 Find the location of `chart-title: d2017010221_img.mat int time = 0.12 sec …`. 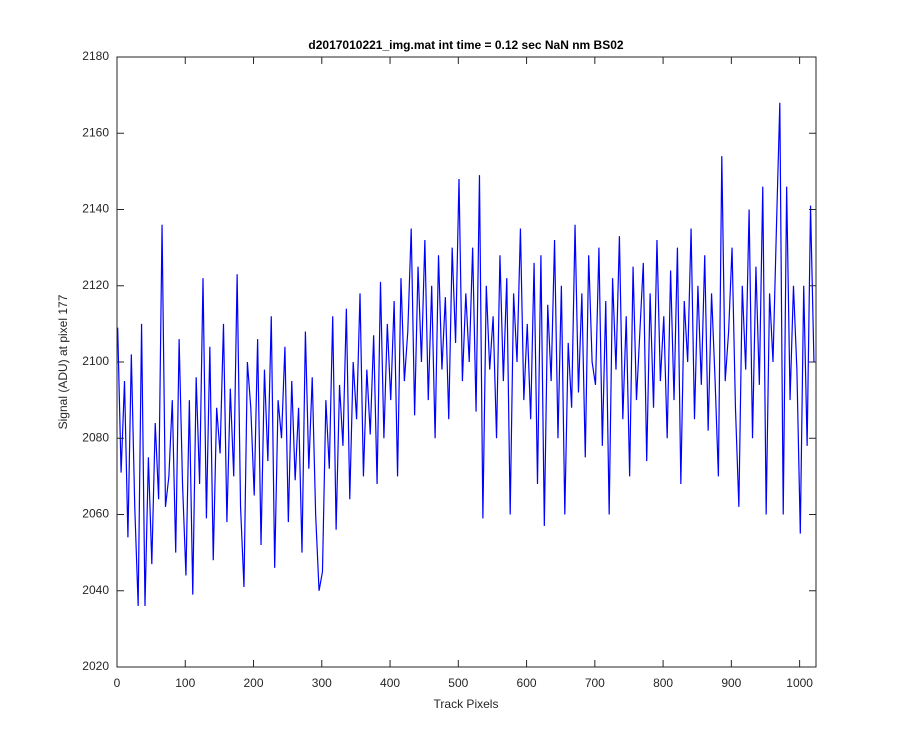

chart-title: d2017010221_img.mat int time = 0.12 sec … is located at coordinates (465, 45).